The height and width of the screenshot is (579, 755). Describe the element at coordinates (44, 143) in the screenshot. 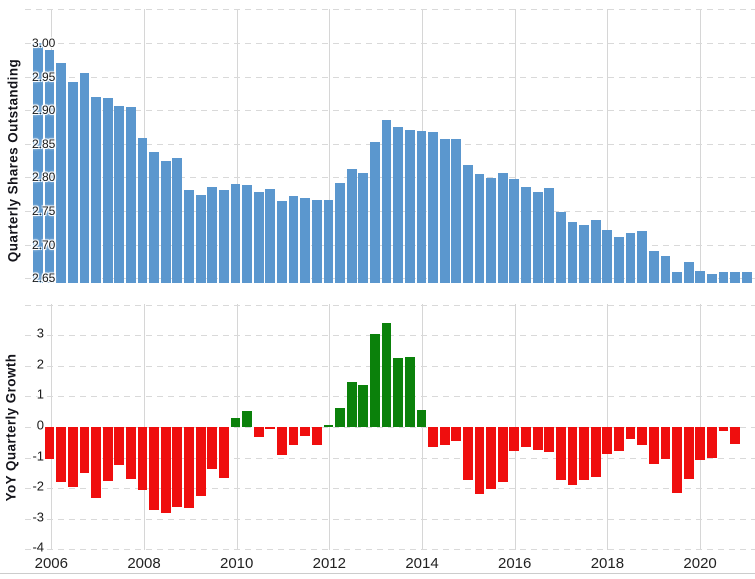

I see `top-y-tick-label: 2.85` at that location.